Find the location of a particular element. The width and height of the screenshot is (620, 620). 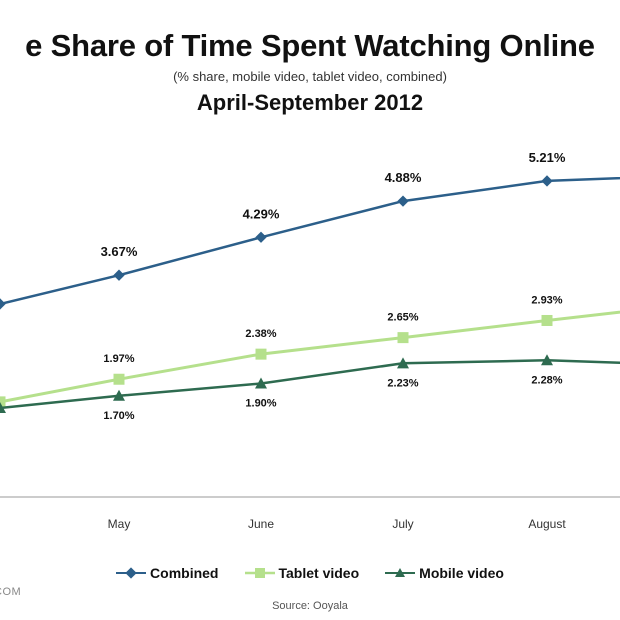

point-mobile-video-april is located at coordinates (3, 407).